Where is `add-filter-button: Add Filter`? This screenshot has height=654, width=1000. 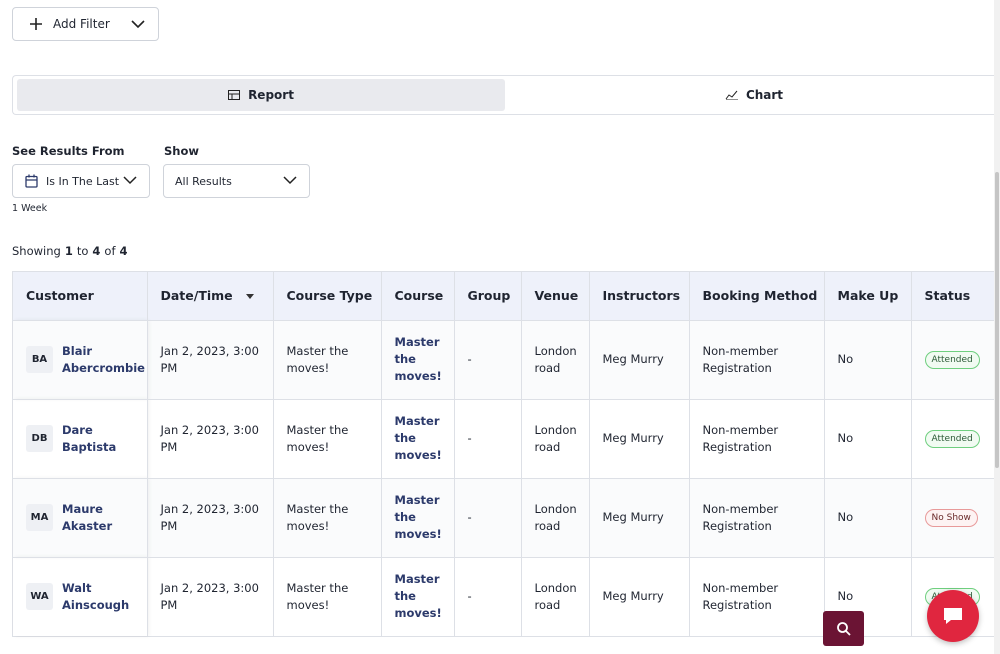
add-filter-button: Add Filter is located at coordinates (85, 24).